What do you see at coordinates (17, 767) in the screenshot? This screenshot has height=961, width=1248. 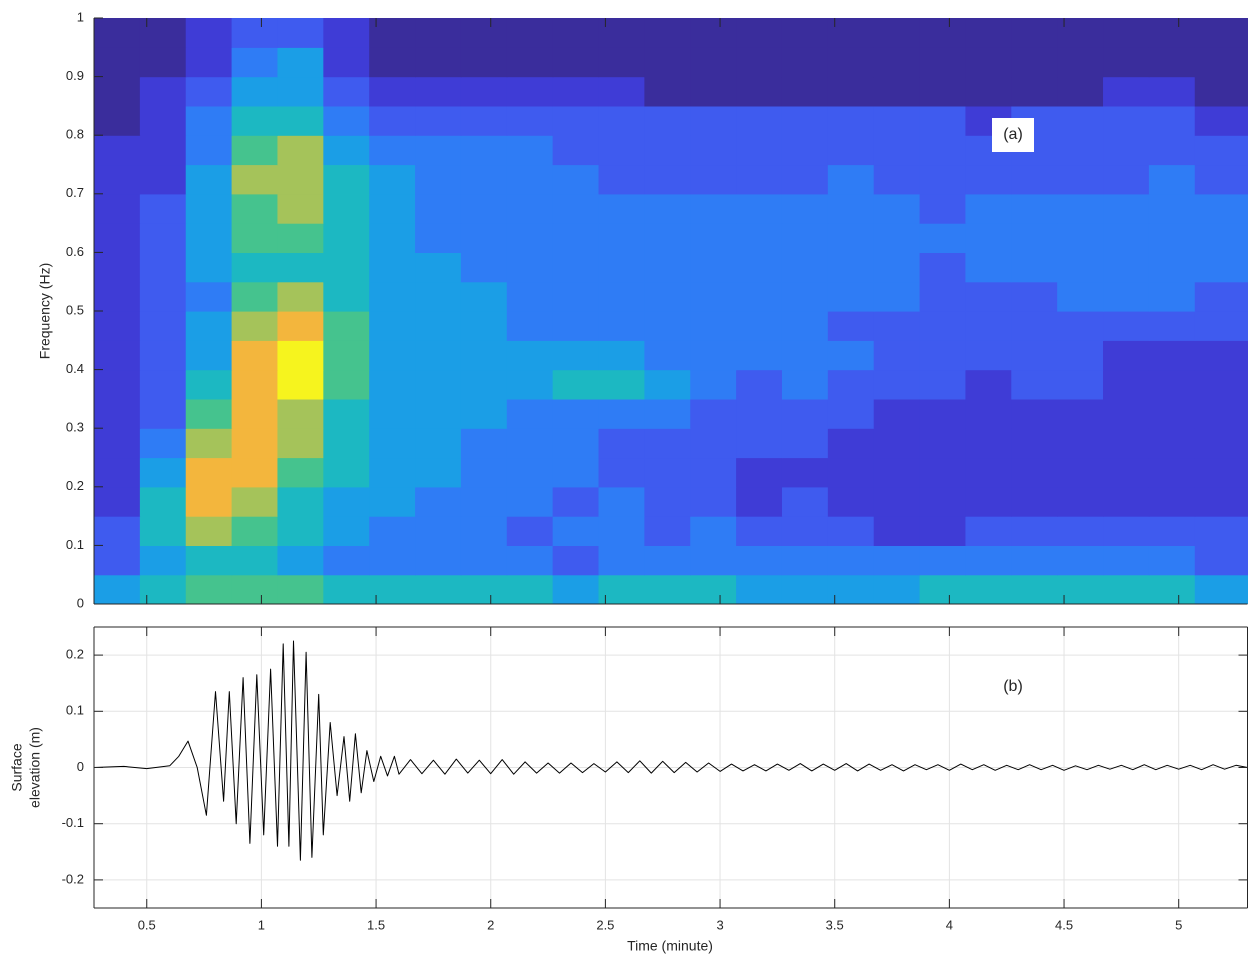 I see `y-axis-label: Surface` at bounding box center [17, 767].